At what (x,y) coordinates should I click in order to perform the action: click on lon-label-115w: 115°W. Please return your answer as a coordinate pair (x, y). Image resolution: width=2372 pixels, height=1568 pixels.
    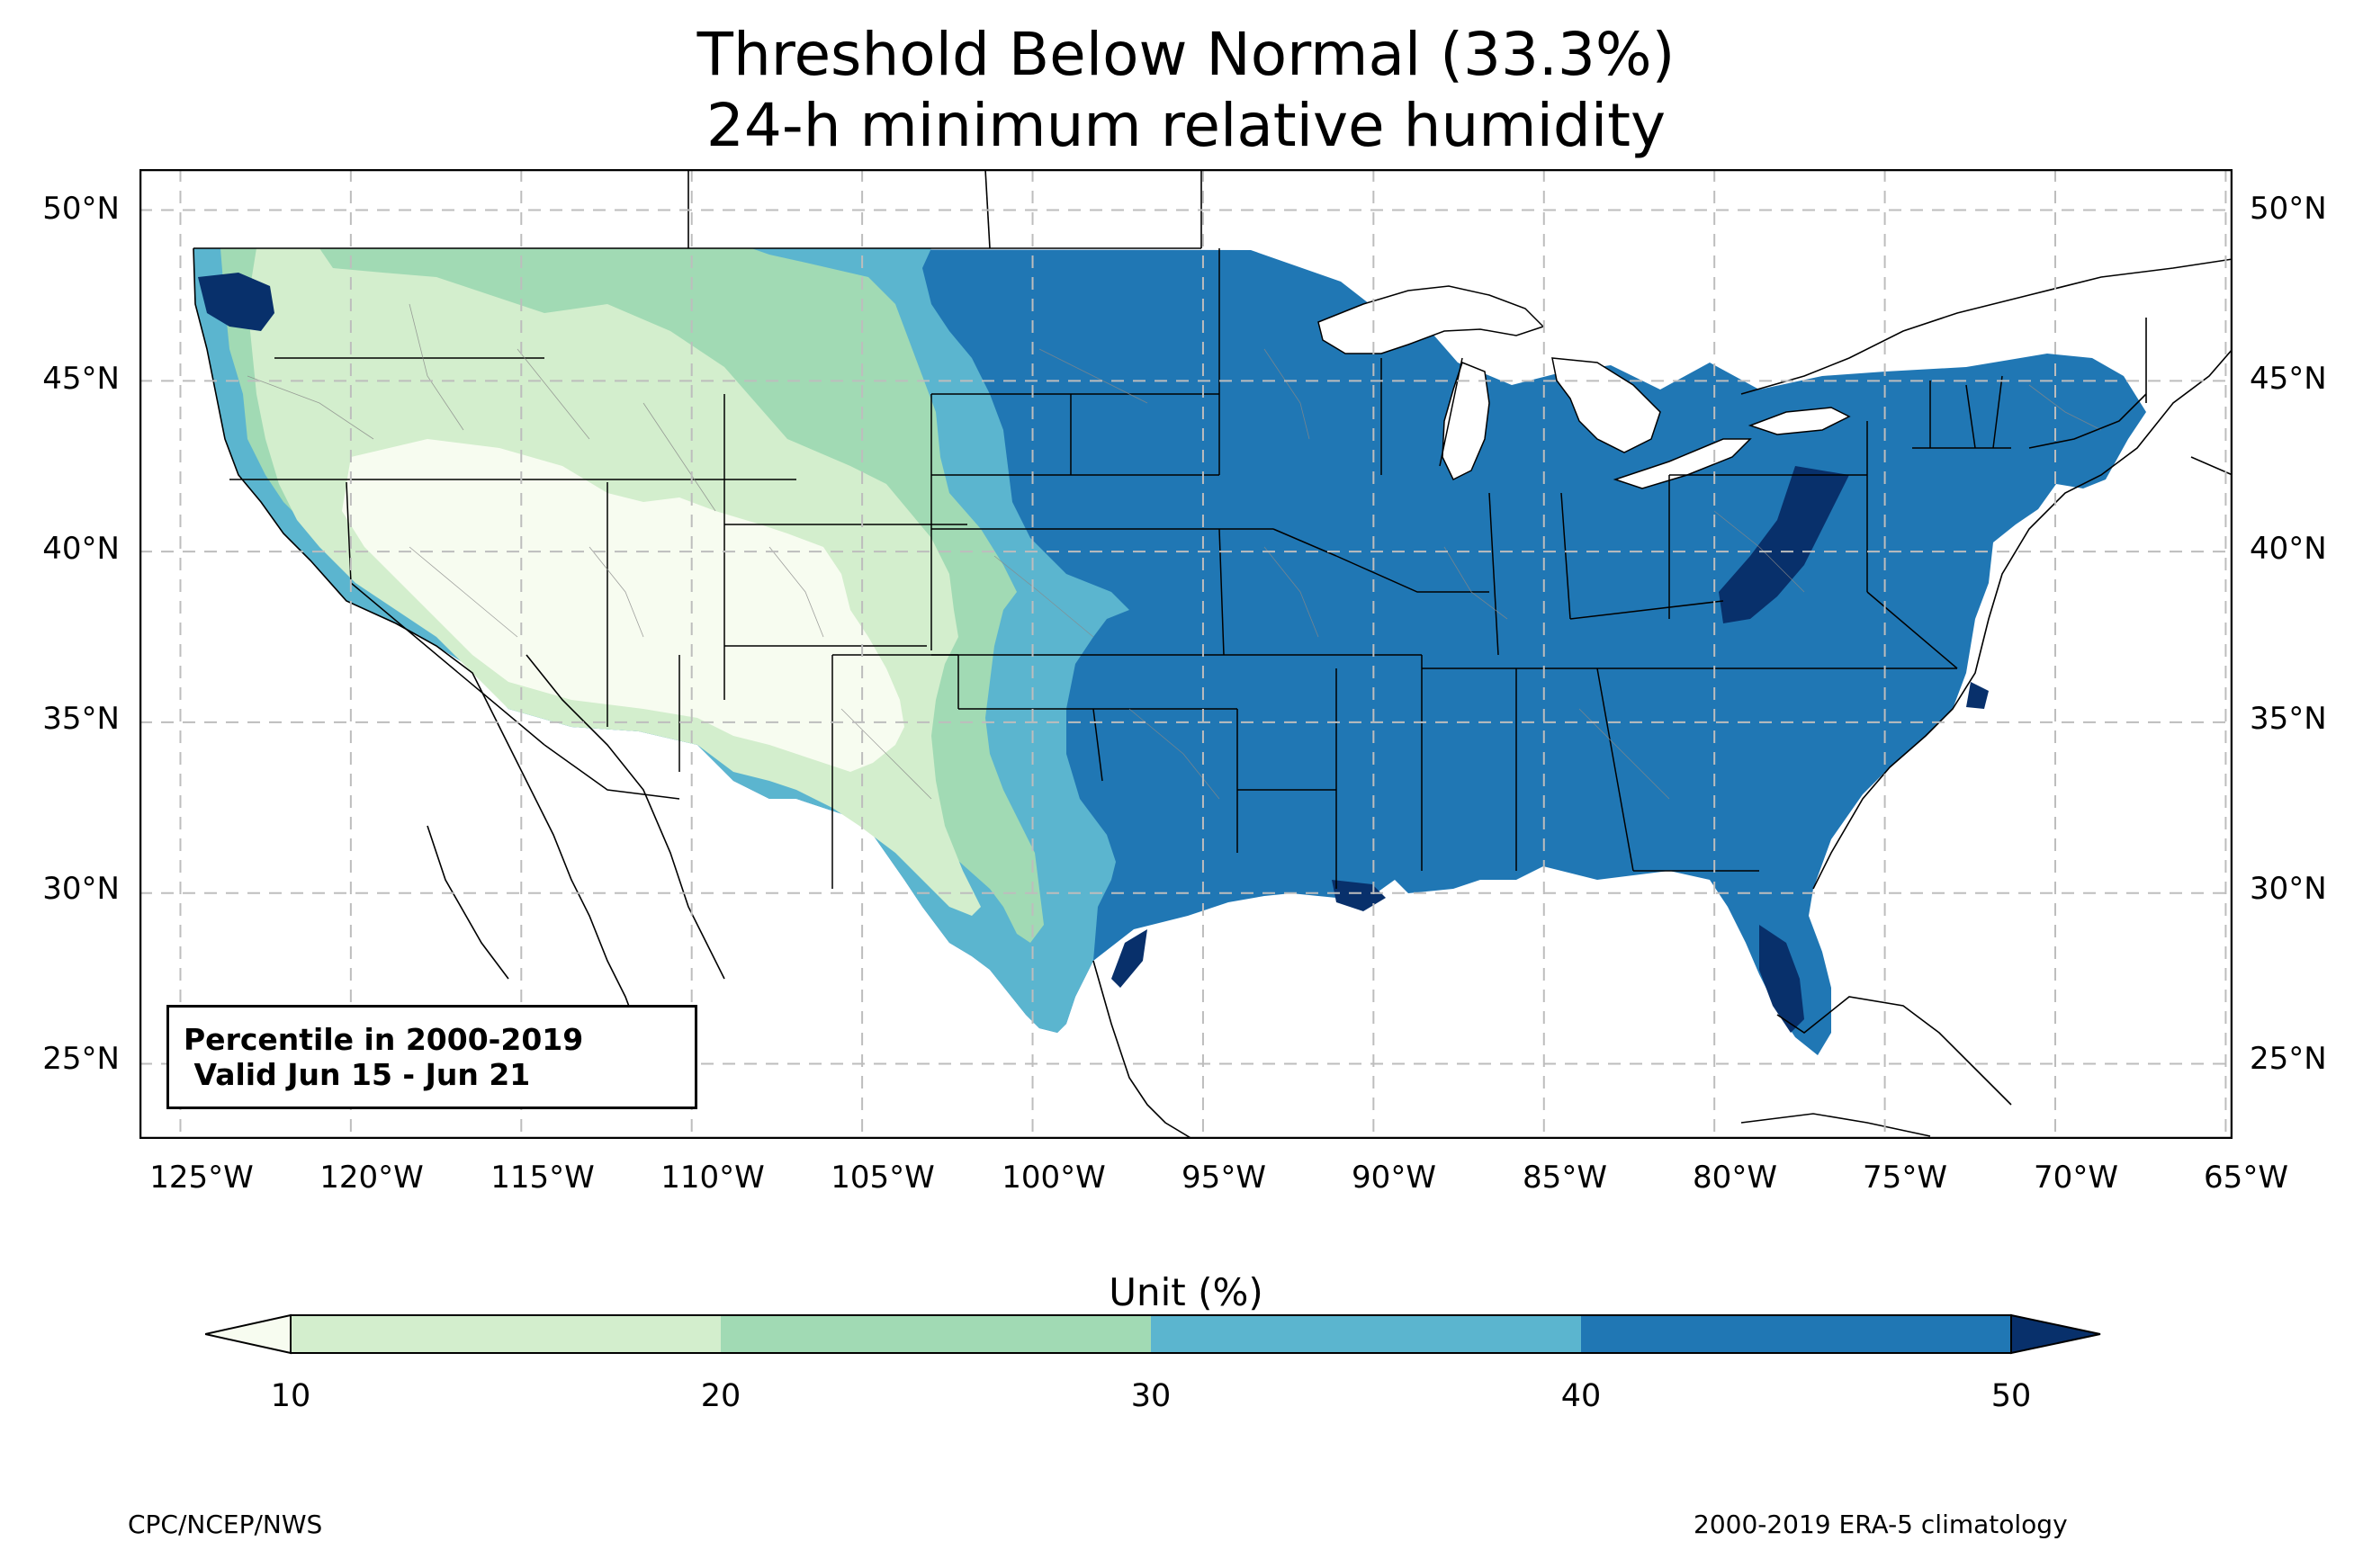
    Looking at the image, I should click on (542, 1178).